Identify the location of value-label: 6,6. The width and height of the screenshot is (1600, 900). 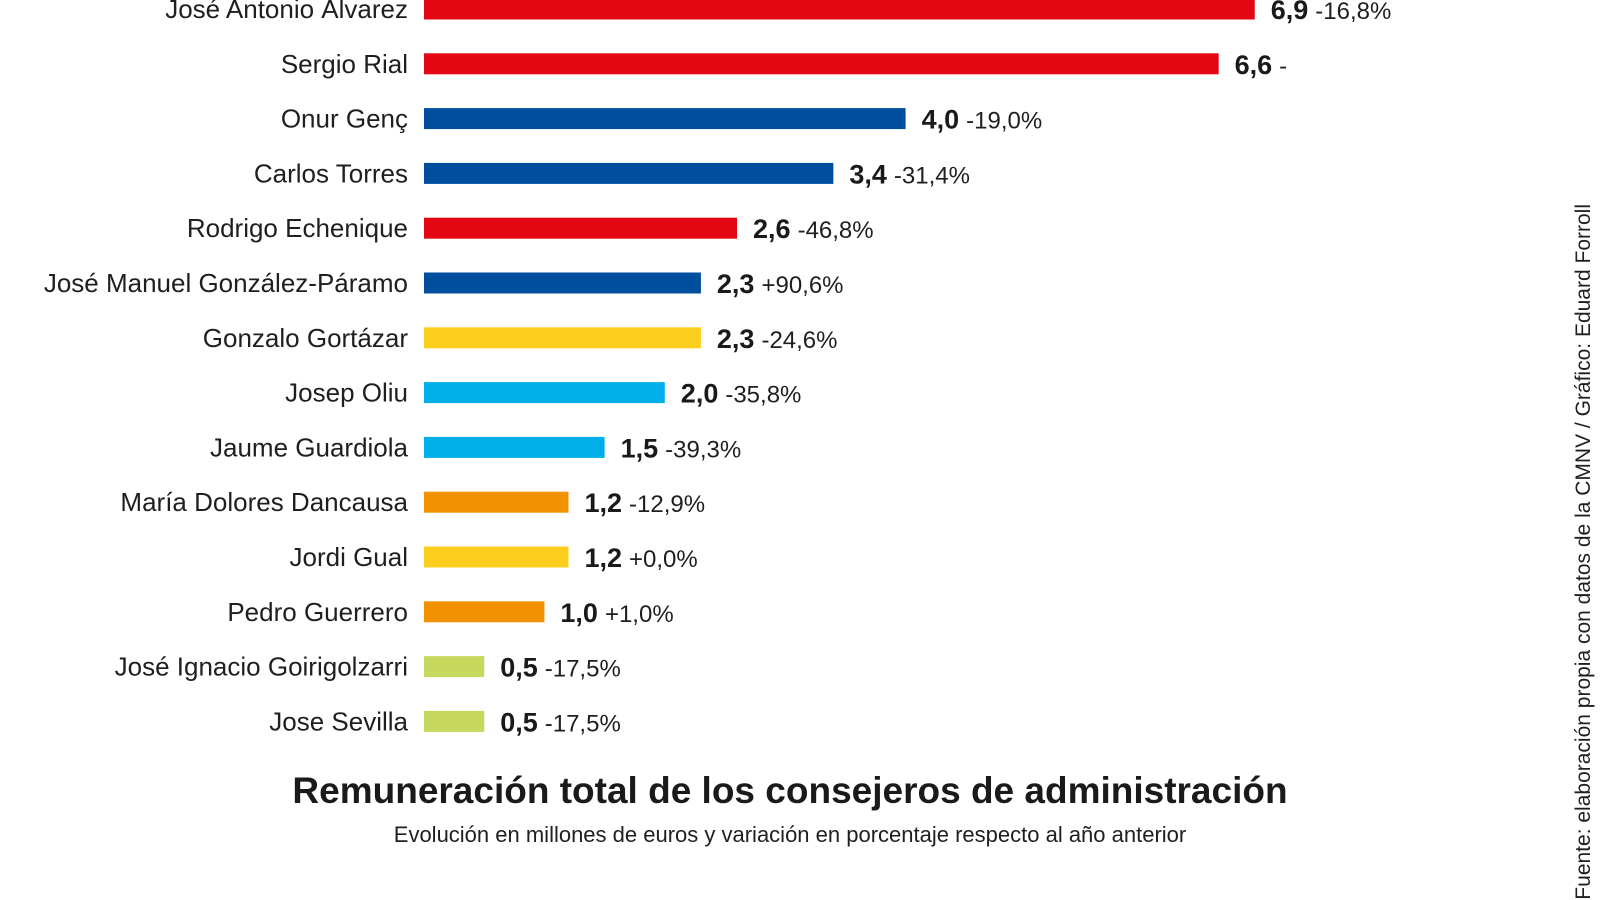
(1254, 65).